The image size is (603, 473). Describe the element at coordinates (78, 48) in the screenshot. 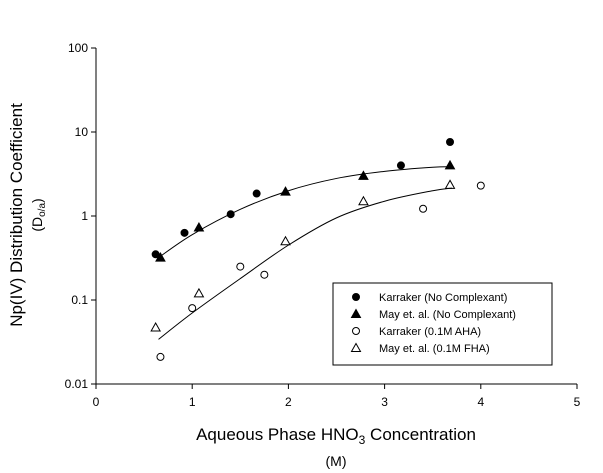

I see `y-tick-label: 100` at that location.